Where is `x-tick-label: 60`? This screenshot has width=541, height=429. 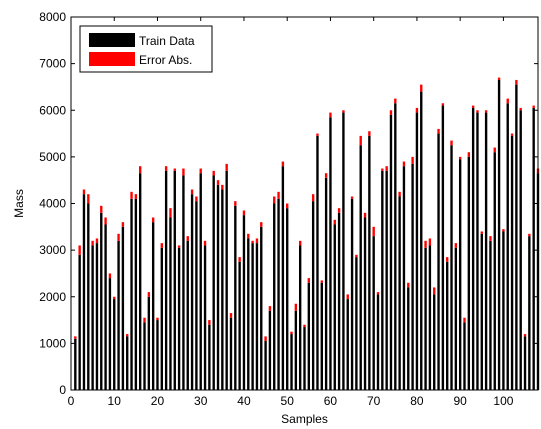
x-tick-label: 60 is located at coordinates (331, 401).